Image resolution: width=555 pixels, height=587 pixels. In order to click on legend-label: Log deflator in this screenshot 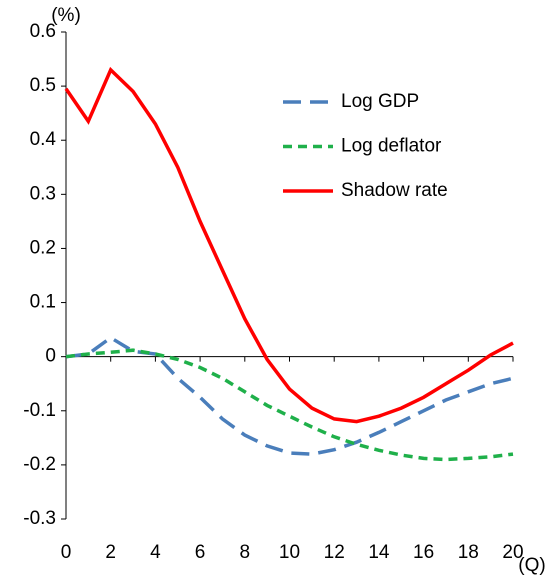, I will do `click(391, 146)`.